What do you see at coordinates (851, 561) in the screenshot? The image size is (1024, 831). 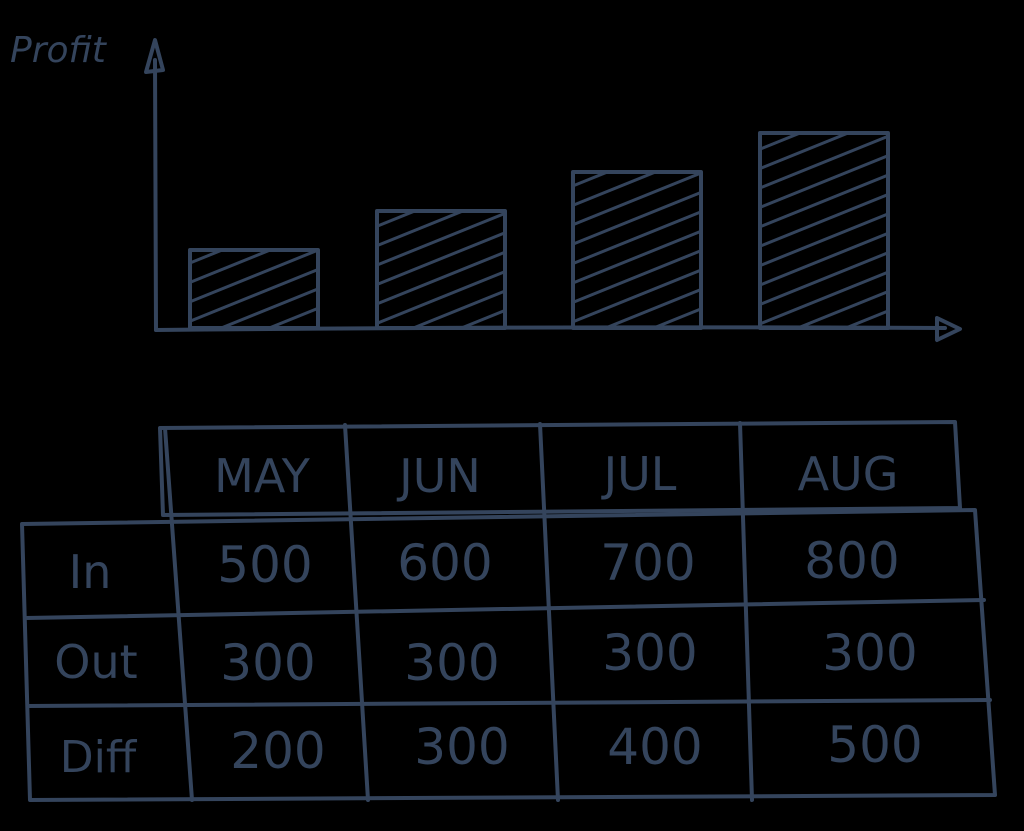 I see `table-cell: 800` at bounding box center [851, 561].